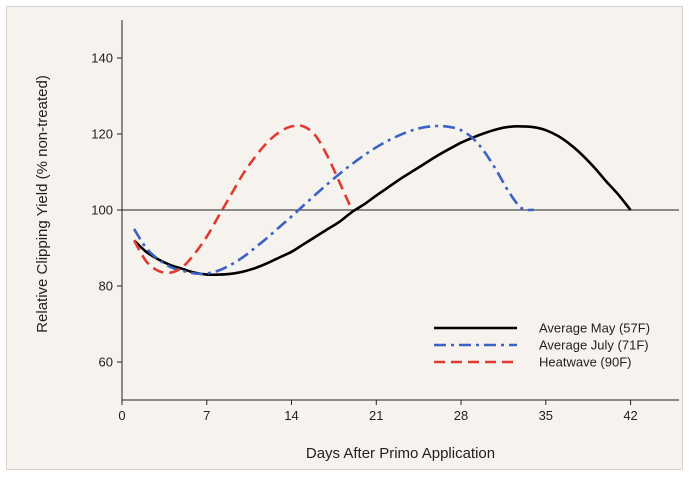 This screenshot has height=477, width=691. Describe the element at coordinates (594, 345) in the screenshot. I see `legend-label-2: Average July (71F)` at that location.